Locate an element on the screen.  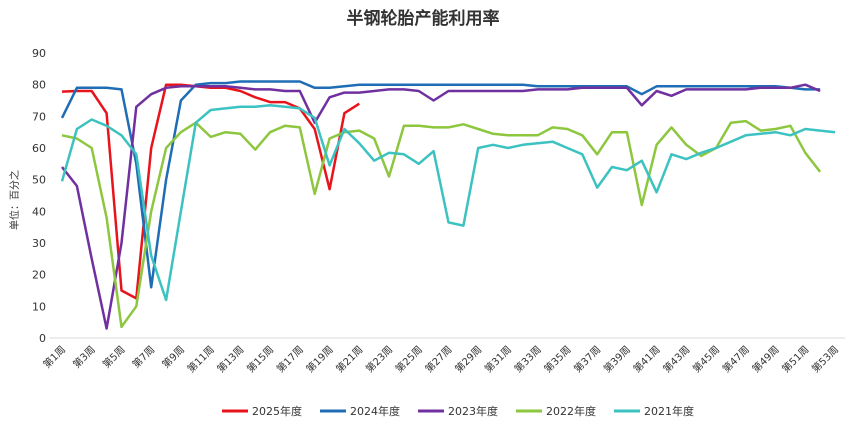
x-tick-label: 第29周 is located at coordinates (468, 359).